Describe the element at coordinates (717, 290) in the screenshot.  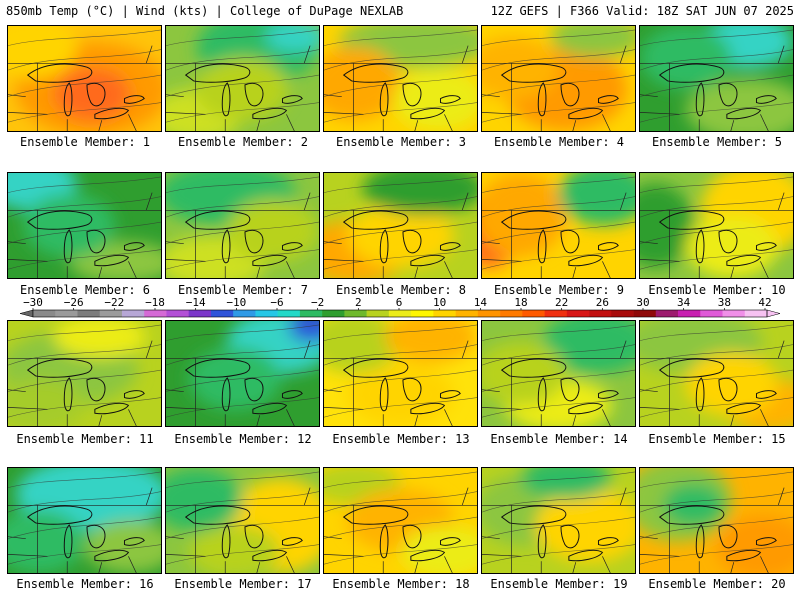
I see `ensemble-member-label: Ensemble Member: 10` at that location.